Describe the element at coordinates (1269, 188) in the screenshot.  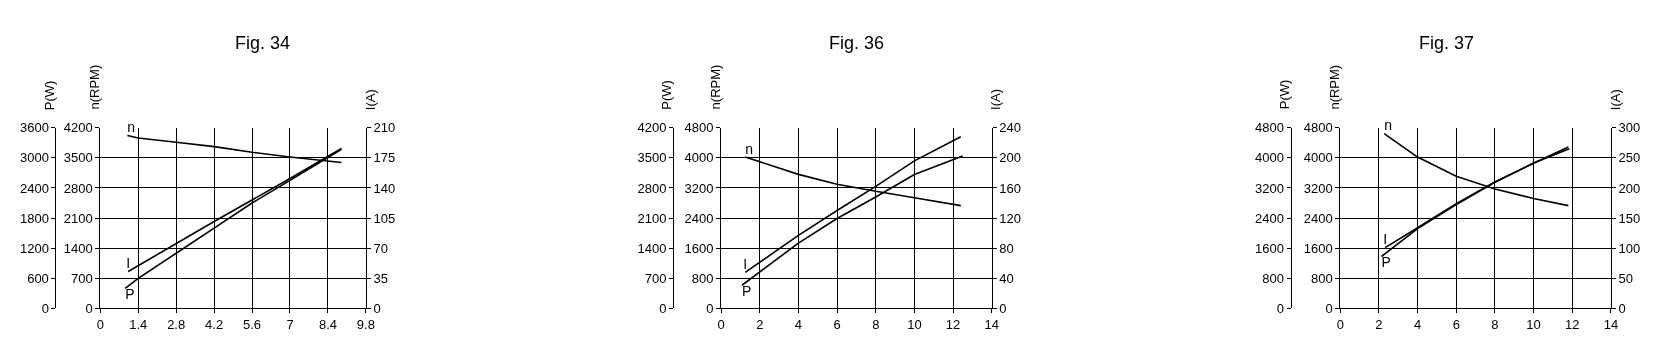
I see `y-tick-label: 3200` at that location.